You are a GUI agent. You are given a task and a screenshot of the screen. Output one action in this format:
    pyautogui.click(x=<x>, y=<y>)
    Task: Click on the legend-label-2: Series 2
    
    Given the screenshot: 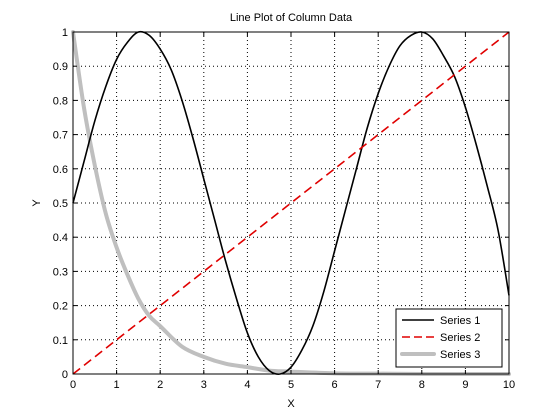 What is the action you would take?
    pyautogui.click(x=460, y=338)
    